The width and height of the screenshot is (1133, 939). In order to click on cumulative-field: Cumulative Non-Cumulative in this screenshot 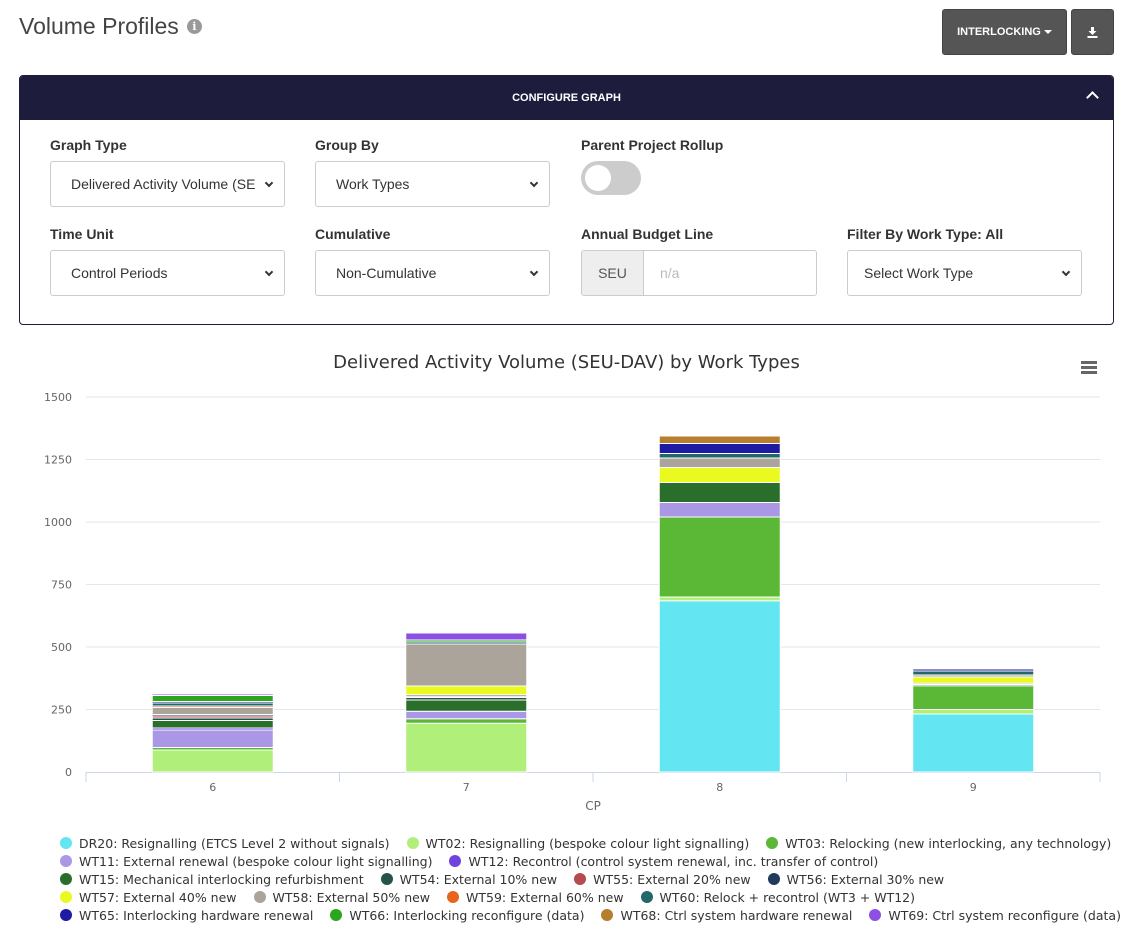, I will do `click(432, 261)`.